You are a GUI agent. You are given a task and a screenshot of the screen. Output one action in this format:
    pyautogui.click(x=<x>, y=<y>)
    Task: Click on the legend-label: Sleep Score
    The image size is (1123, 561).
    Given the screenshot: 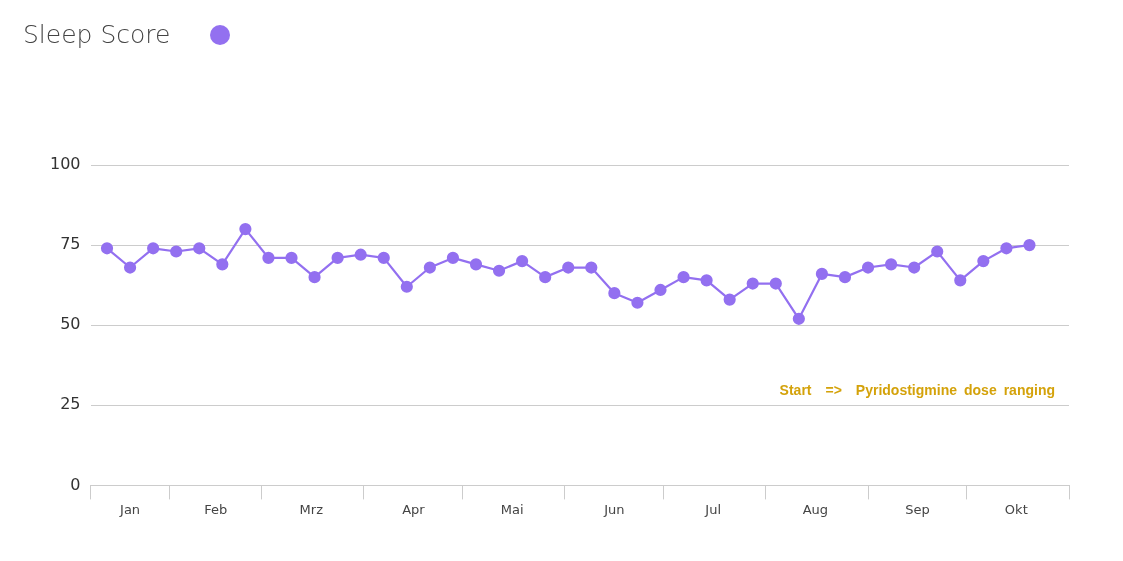 What is the action you would take?
    pyautogui.click(x=97, y=34)
    